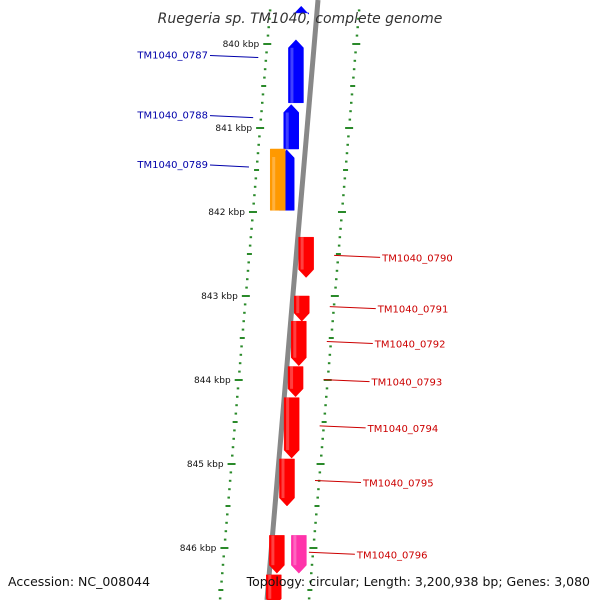 The height and width of the screenshot is (600, 600). Describe the element at coordinates (79, 581) in the screenshot. I see `accession-text: Accession: NC_008044` at that location.